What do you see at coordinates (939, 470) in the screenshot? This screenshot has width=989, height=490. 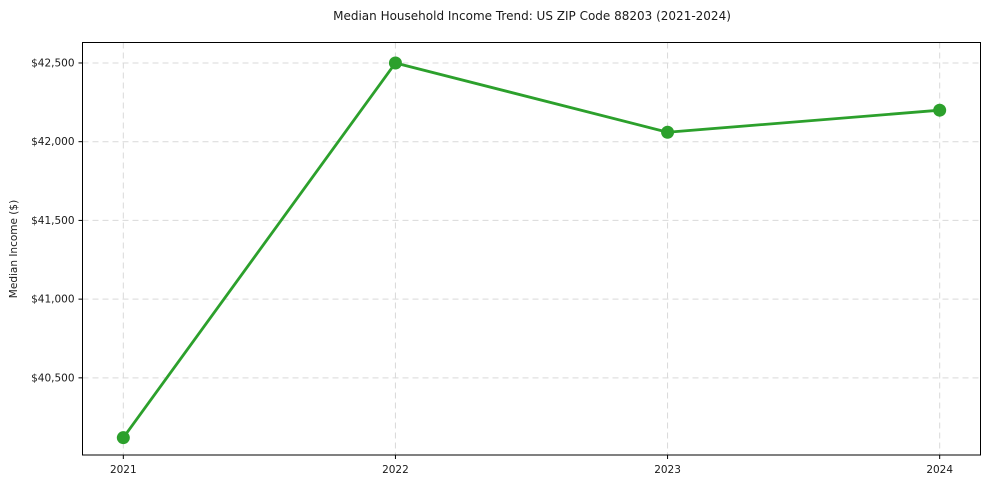 I see `x-tick-label: 2024` at bounding box center [939, 470].